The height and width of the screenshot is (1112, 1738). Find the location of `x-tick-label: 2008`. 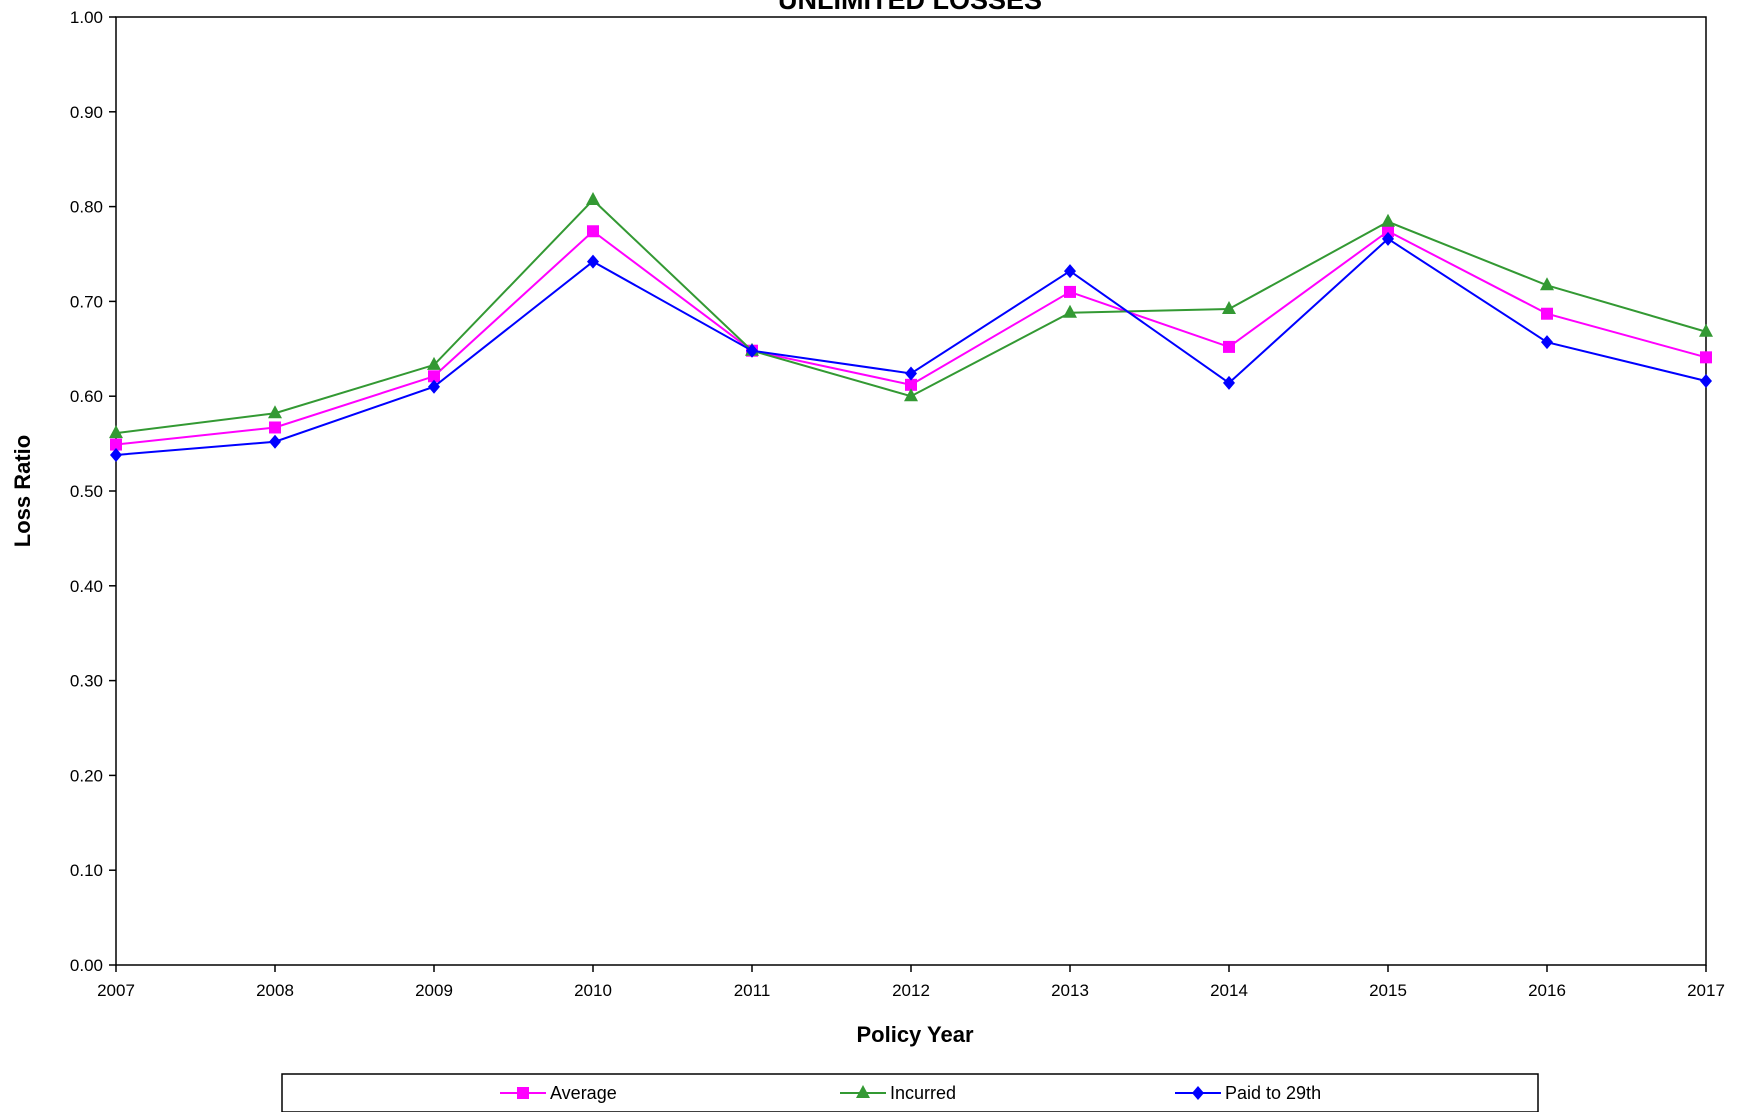

x-tick-label: 2008 is located at coordinates (275, 990).